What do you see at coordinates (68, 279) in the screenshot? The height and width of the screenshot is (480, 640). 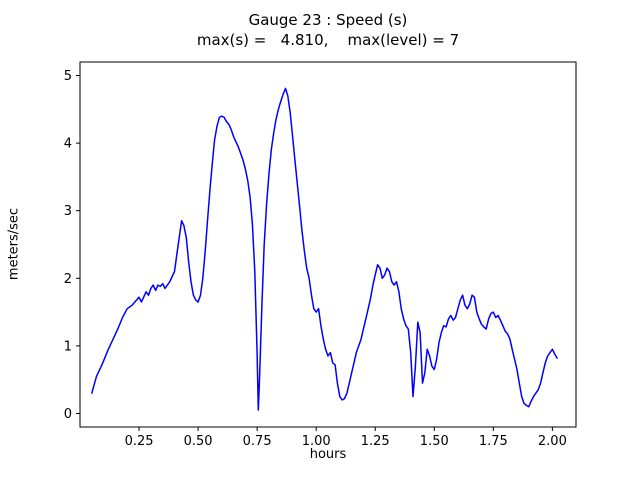 I see `y-tick-label: 2` at bounding box center [68, 279].